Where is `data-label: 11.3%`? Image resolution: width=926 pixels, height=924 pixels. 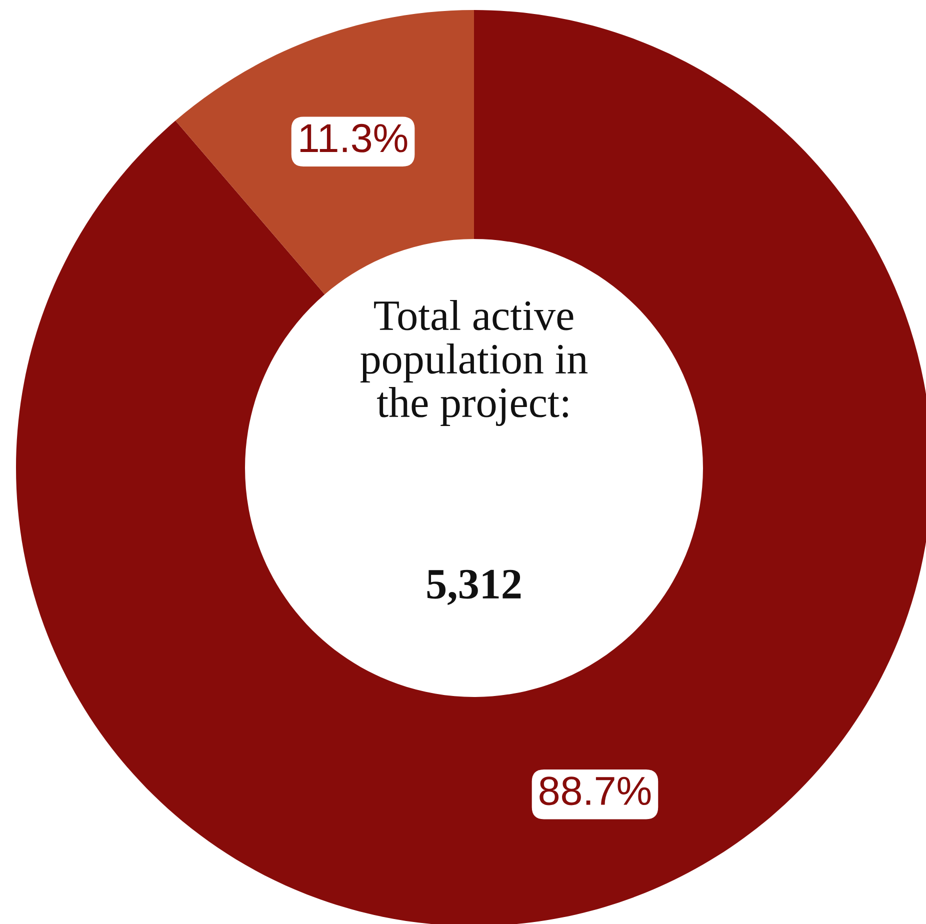
data-label: 11.3% is located at coordinates (354, 138).